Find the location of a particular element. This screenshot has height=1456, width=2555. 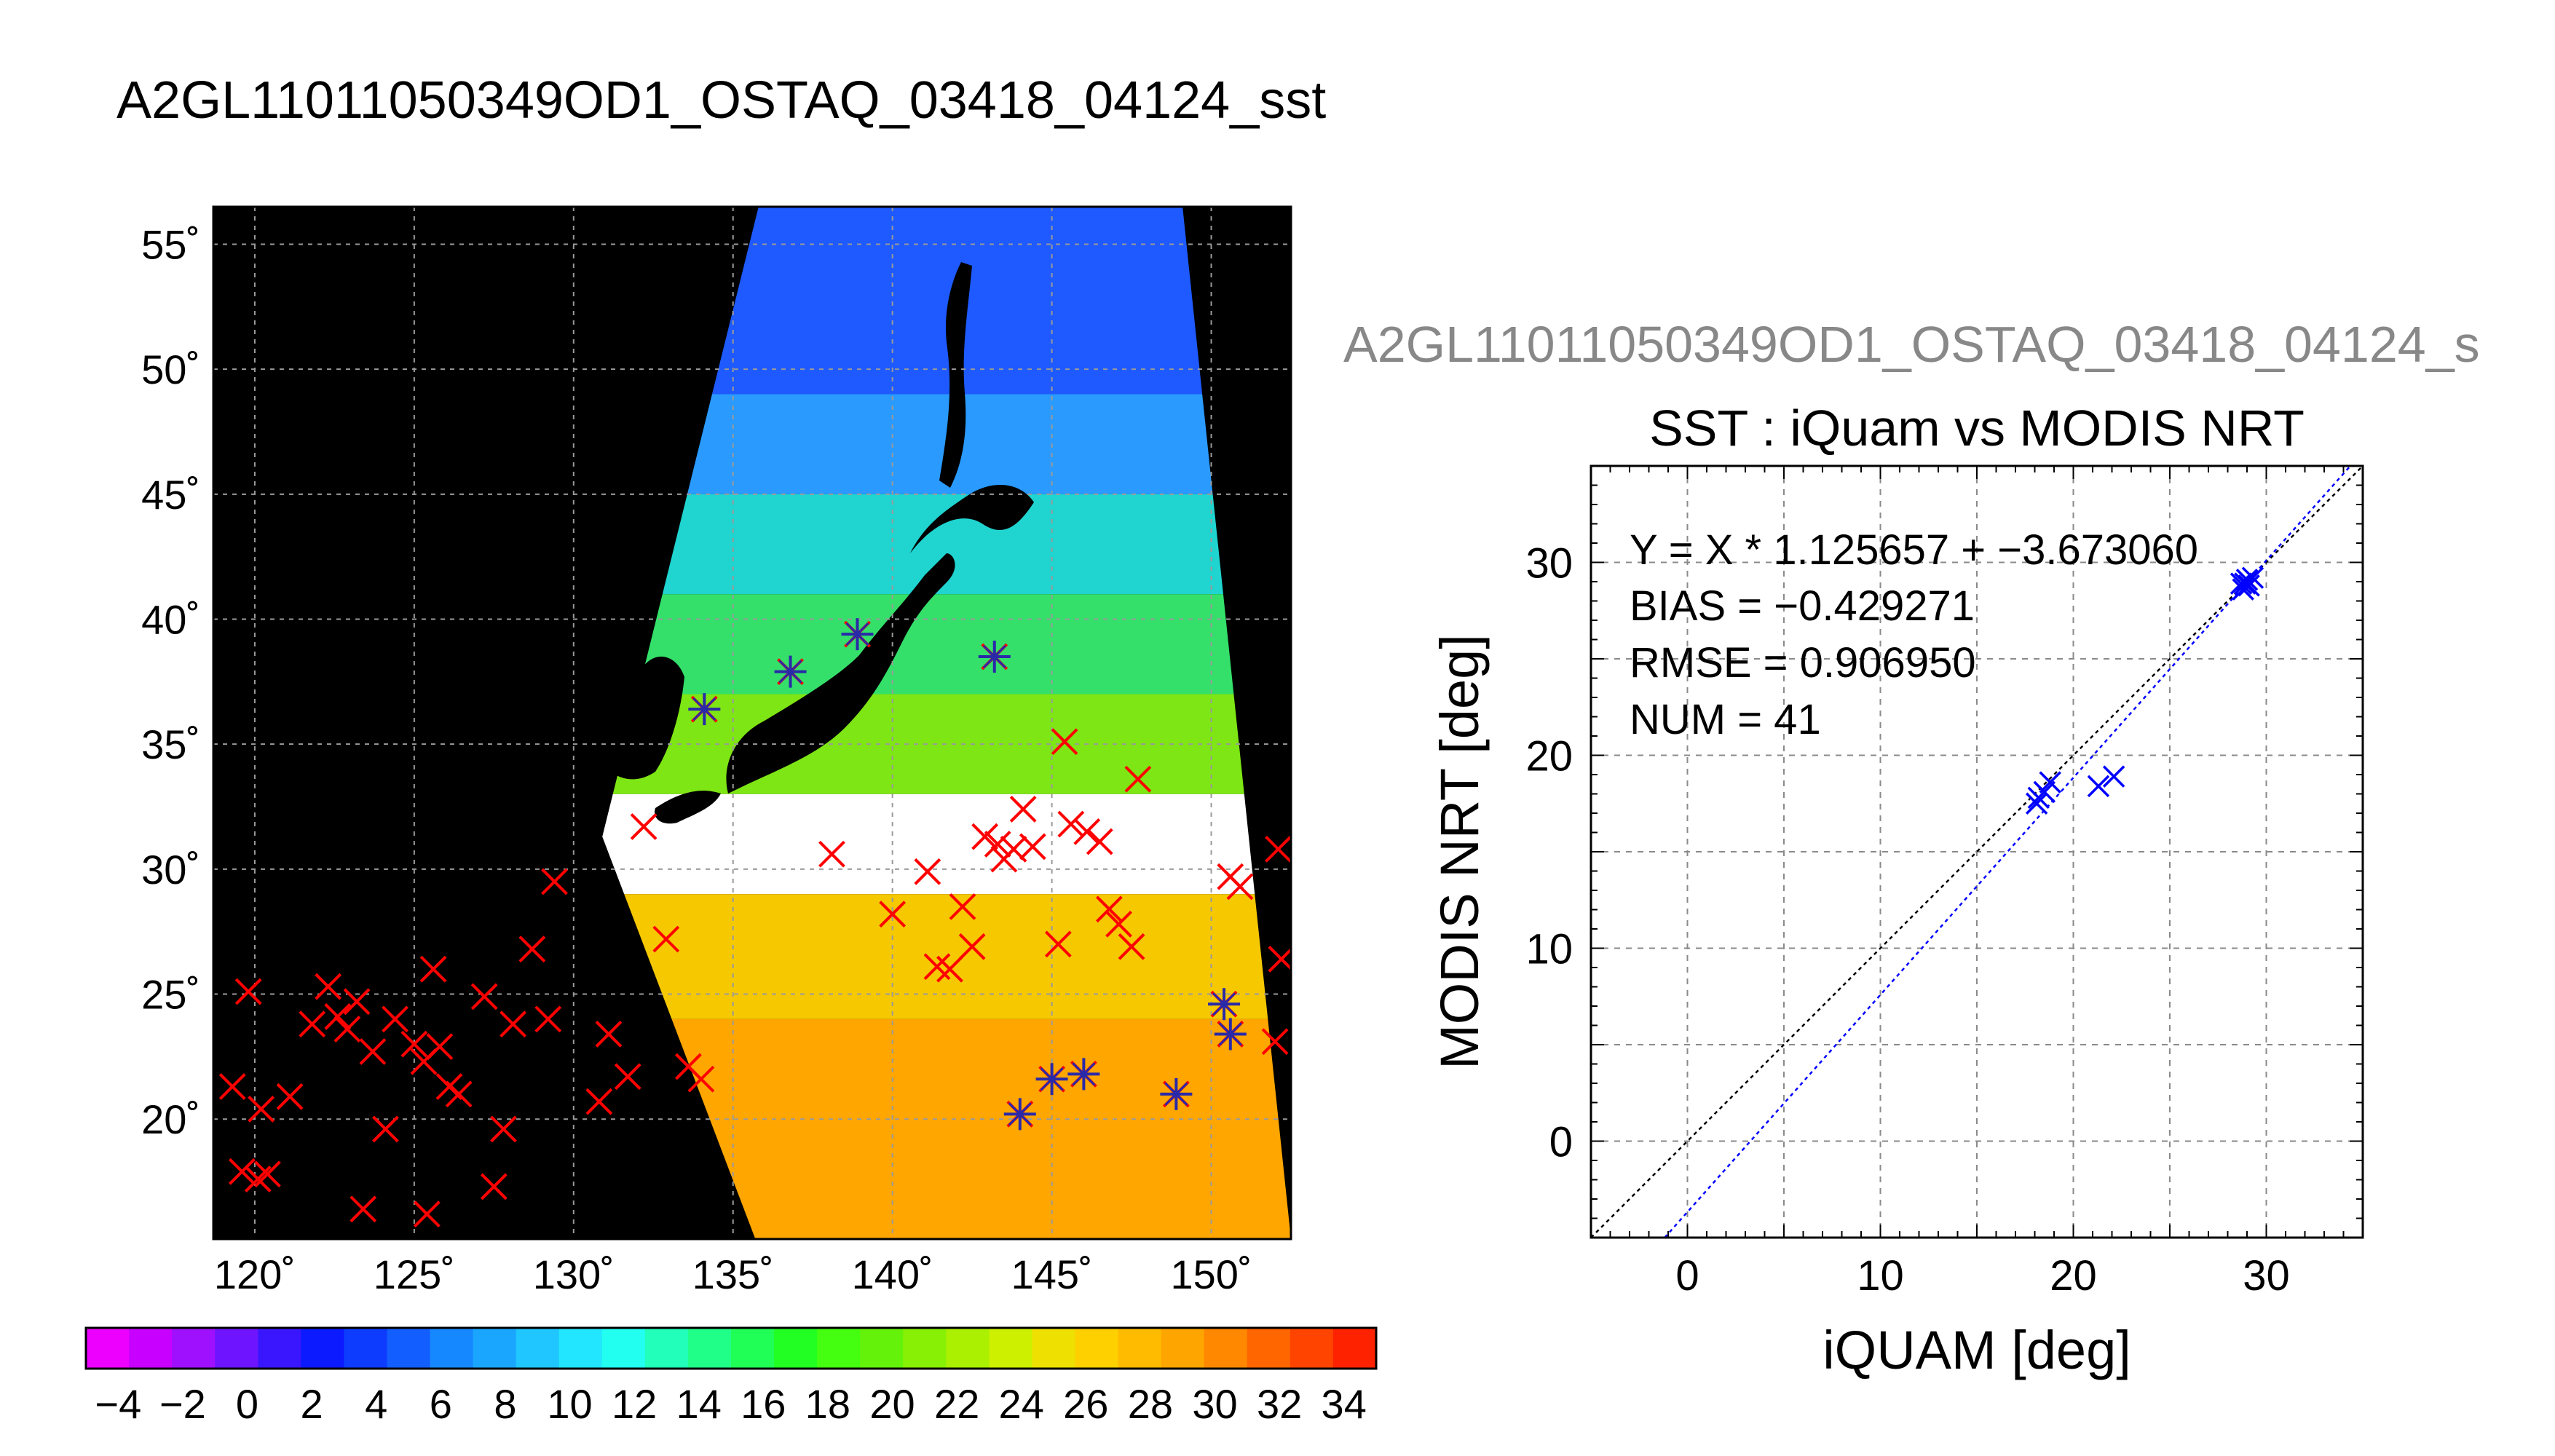

matched-points is located at coordinates (967, 874).